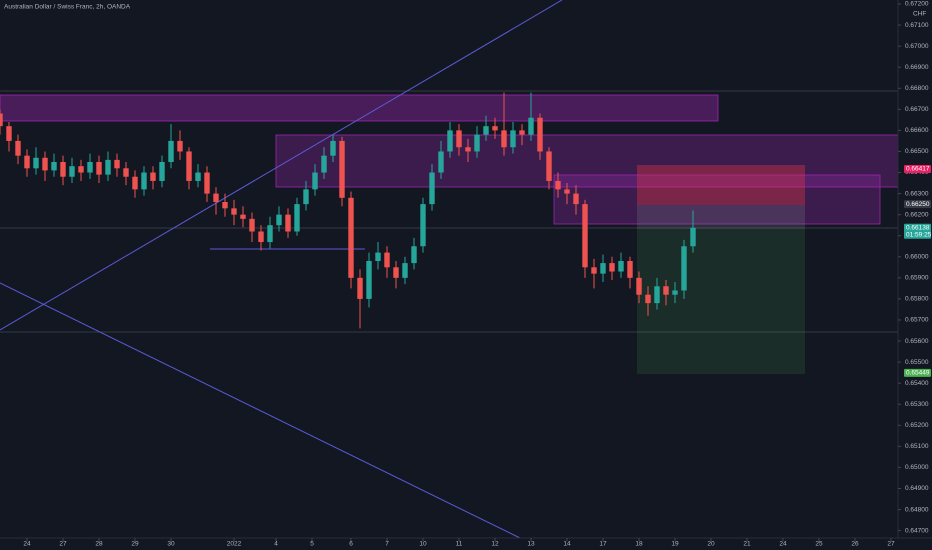  I want to click on x-tick-label: 13, so click(531, 544).